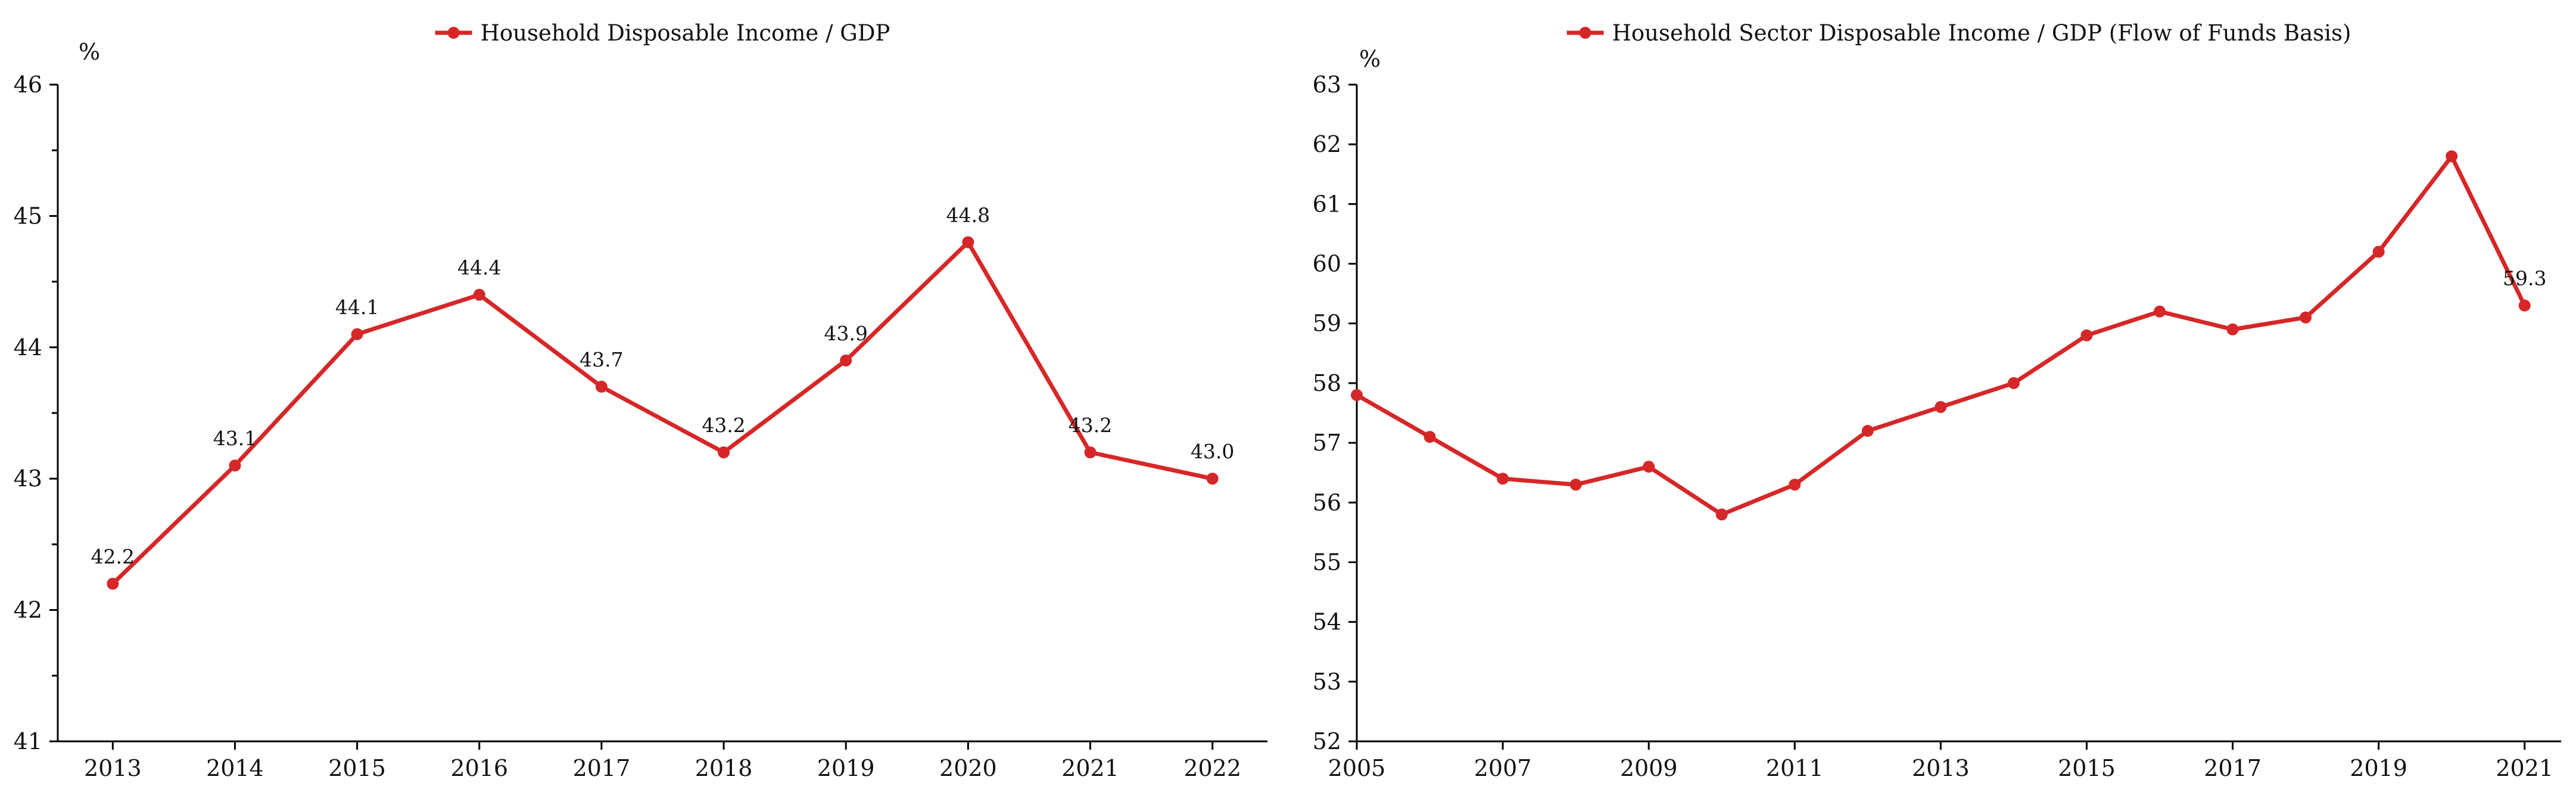  Describe the element at coordinates (1327, 85) in the screenshot. I see `y-tick-label: 63` at that location.